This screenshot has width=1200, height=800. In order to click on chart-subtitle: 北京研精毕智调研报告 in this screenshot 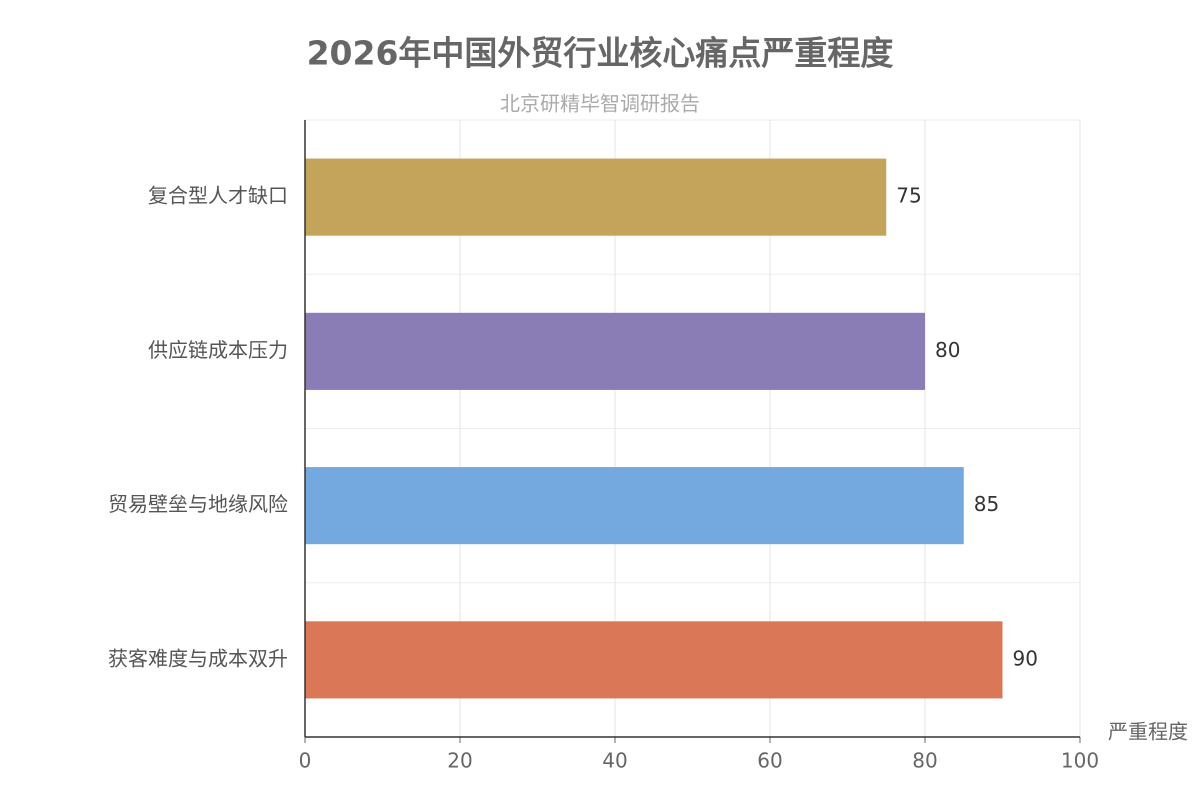, I will do `click(600, 104)`.